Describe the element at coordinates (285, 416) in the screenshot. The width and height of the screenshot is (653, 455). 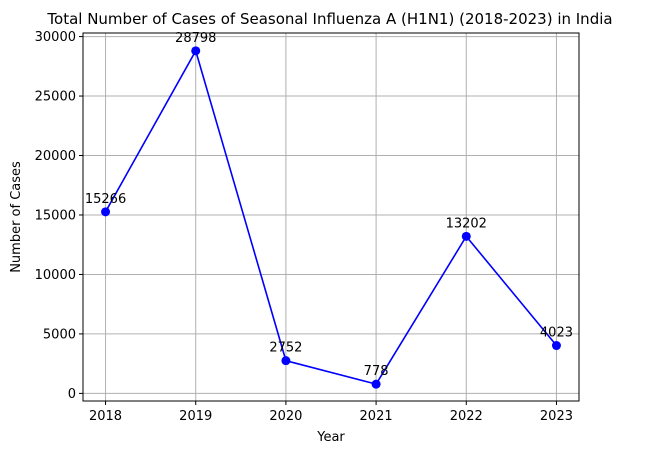
I see `x-tick-label: 2020` at that location.